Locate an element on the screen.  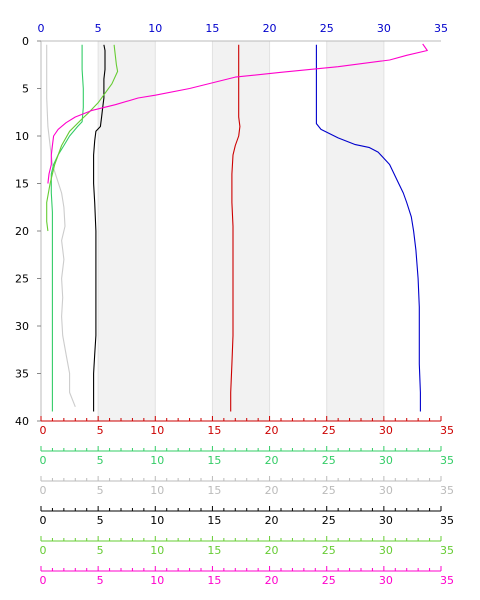
black-axis-tick-label: 10 is located at coordinates (157, 520).